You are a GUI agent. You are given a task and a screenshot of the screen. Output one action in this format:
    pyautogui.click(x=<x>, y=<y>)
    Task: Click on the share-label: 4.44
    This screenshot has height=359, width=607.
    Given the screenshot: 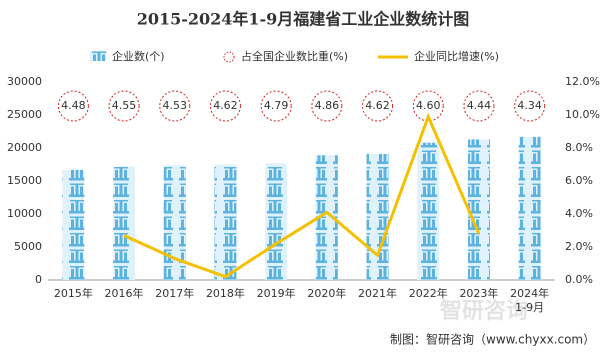 What is the action you would take?
    pyautogui.click(x=479, y=105)
    